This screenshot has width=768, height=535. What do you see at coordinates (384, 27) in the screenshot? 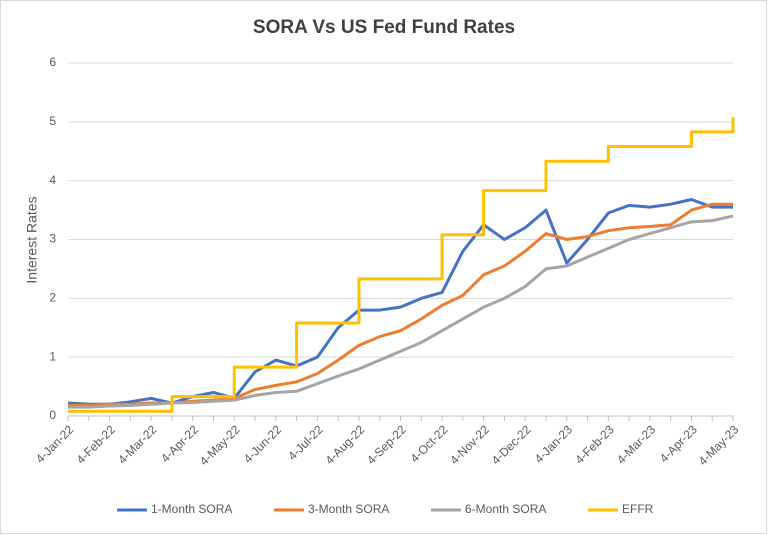
I see `chart-title: SORA Vs US Fed Fund Rates` at bounding box center [384, 27].